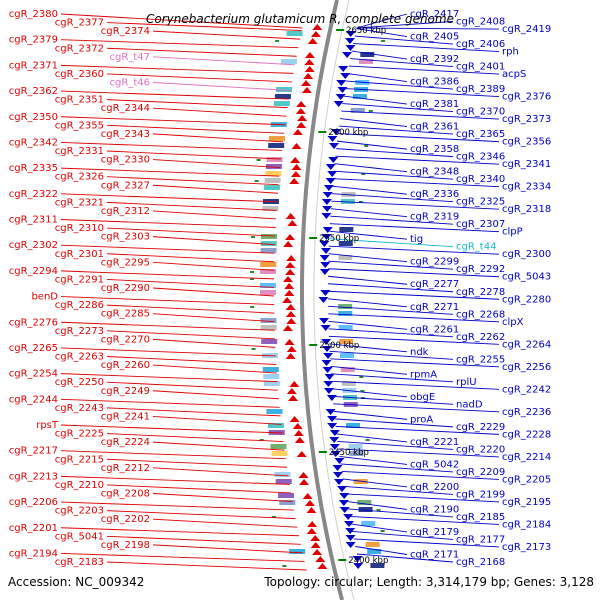 This screenshot has height=600, width=600. I want to click on right-gene-label: nadD, so click(469, 404).